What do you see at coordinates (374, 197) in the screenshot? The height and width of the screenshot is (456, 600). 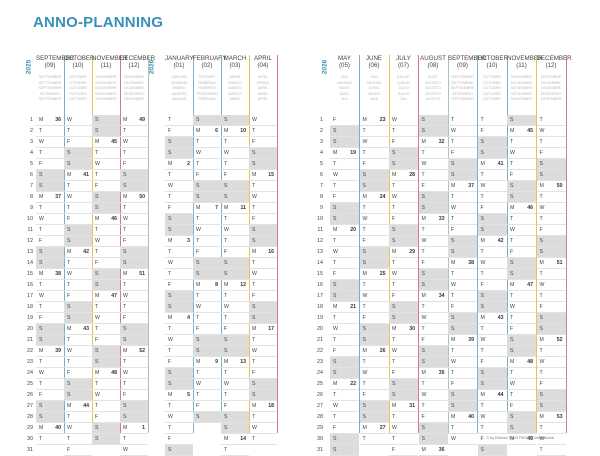 I see `day-cell: M 24` at bounding box center [374, 197].